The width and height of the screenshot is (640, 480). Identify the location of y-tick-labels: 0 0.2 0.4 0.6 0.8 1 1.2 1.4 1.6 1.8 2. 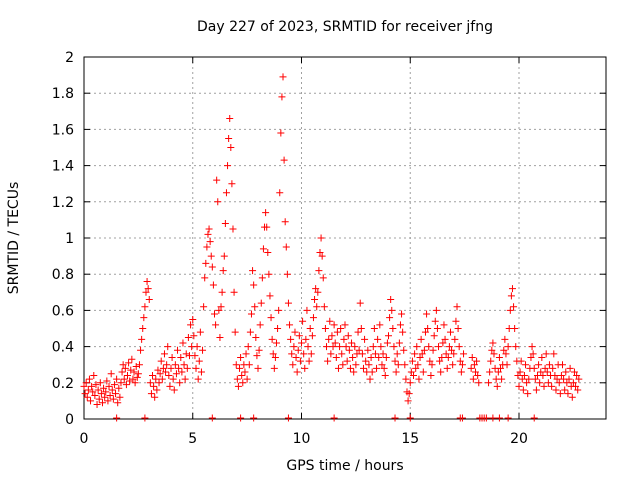
(63, 239).